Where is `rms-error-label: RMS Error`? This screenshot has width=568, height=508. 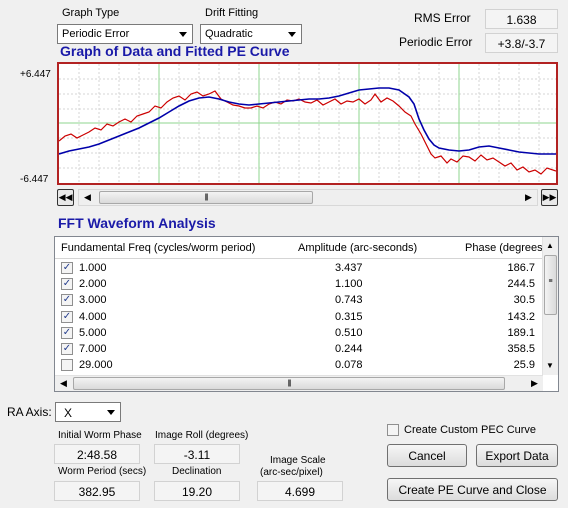
rms-error-label: RMS Error is located at coordinates (442, 18).